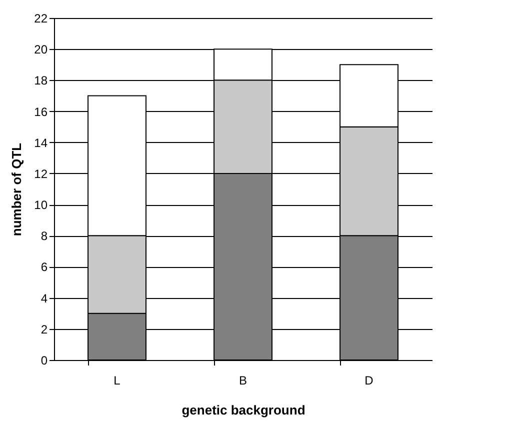 The image size is (509, 441). I want to click on x-tick-label: D, so click(369, 381).